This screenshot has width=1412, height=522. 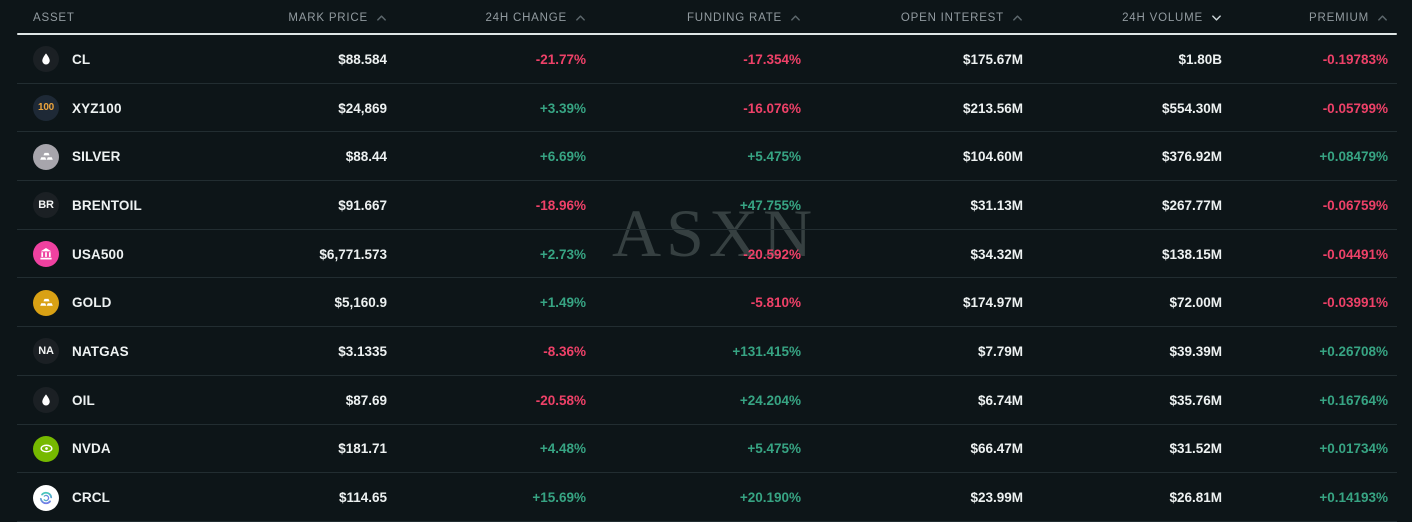 What do you see at coordinates (1355, 303) in the screenshot?
I see `premium: -0.03991%` at bounding box center [1355, 303].